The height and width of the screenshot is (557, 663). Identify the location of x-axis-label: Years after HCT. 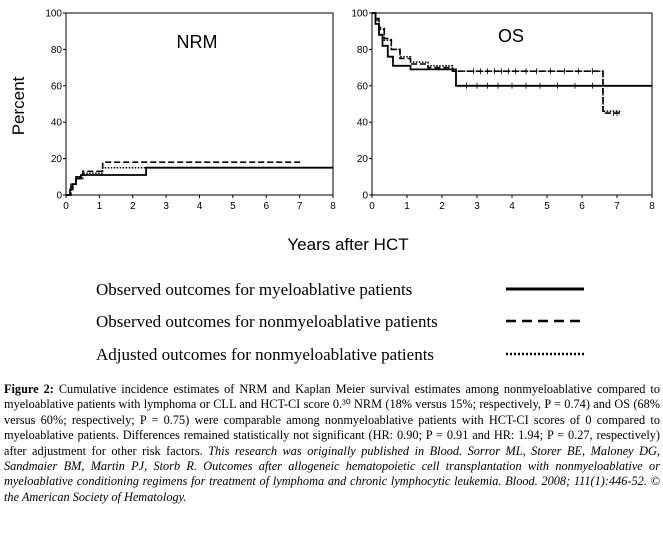
(347, 244).